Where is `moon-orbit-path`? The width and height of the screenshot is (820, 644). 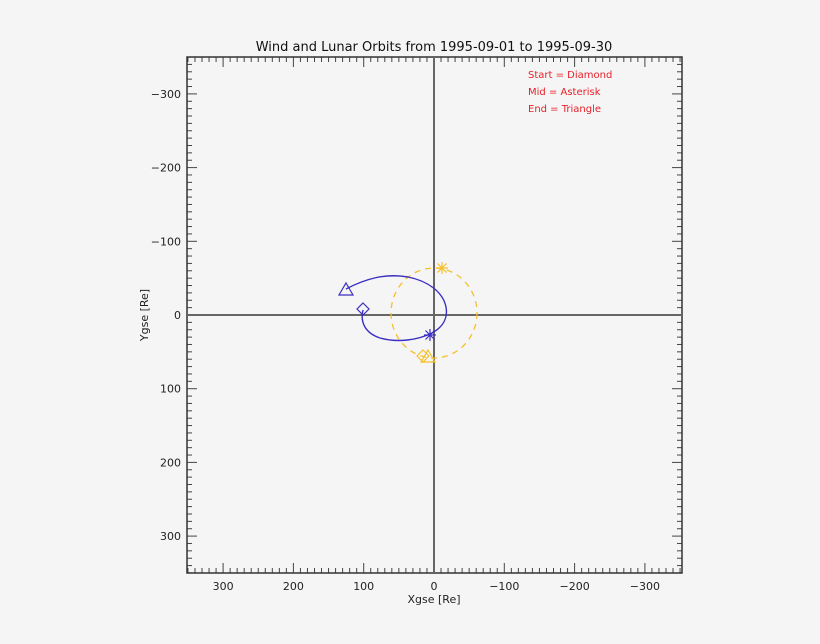 moon-orbit-path is located at coordinates (434, 313).